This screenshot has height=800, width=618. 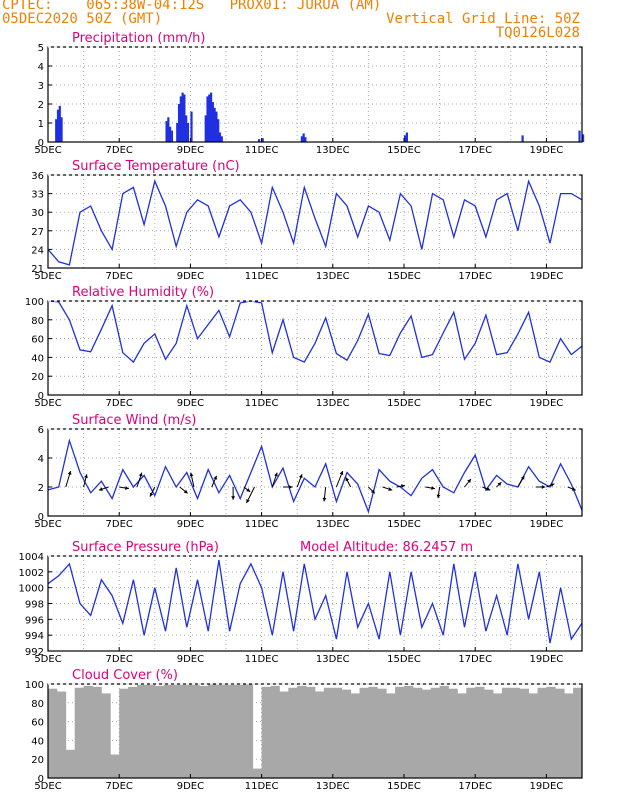 What do you see at coordinates (34, 302) in the screenshot?
I see `rh-ytick-label: 100` at bounding box center [34, 302].